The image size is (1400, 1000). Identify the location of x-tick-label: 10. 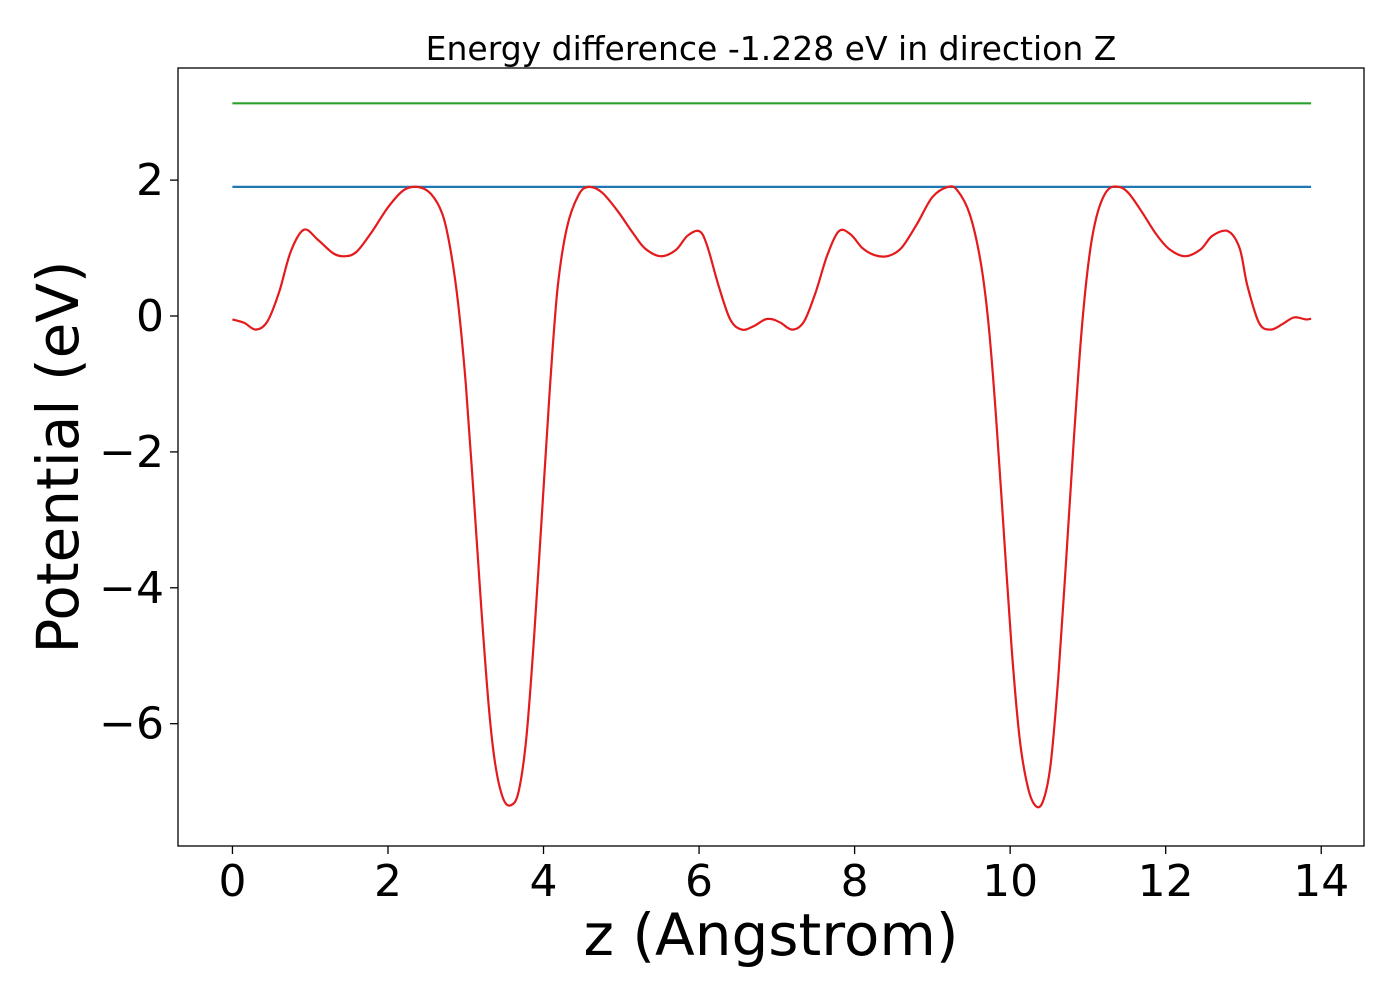
(1010, 881).